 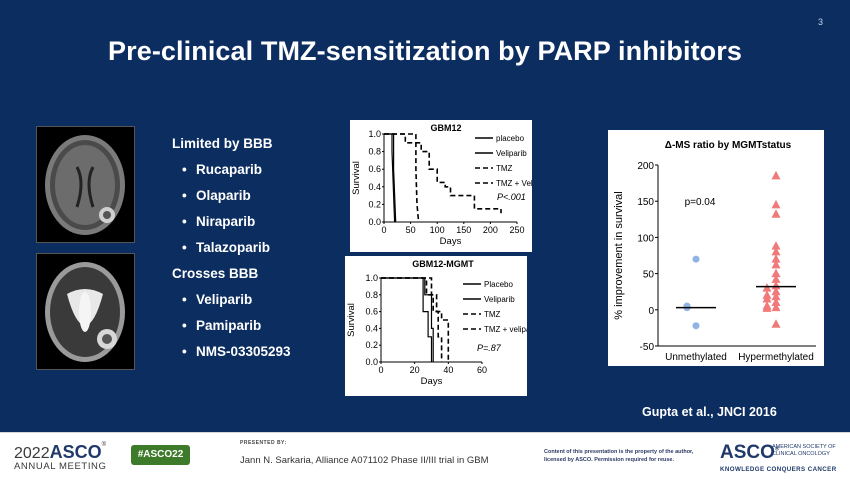 What do you see at coordinates (226, 221) in the screenshot?
I see `bullet-text: Niraparib` at bounding box center [226, 221].